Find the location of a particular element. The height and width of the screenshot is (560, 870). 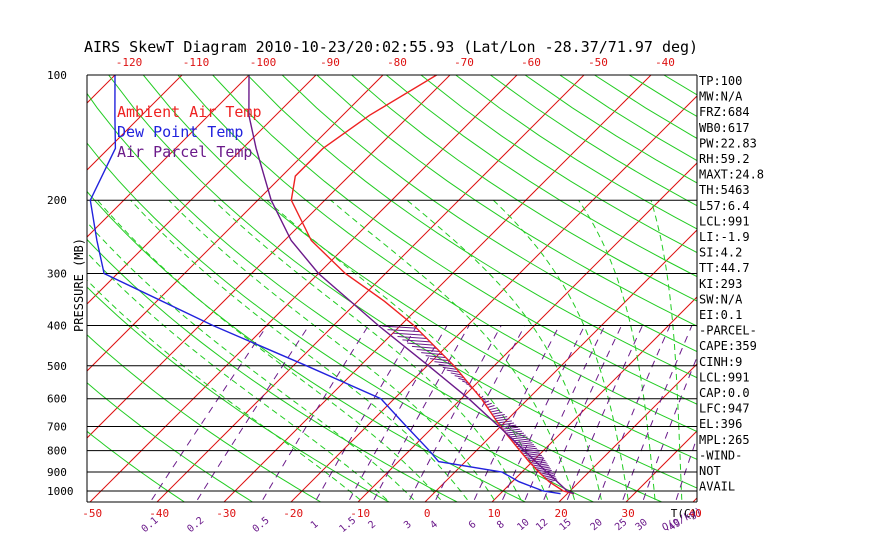

mixing-ratio-label: 8 is located at coordinates (501, 525).